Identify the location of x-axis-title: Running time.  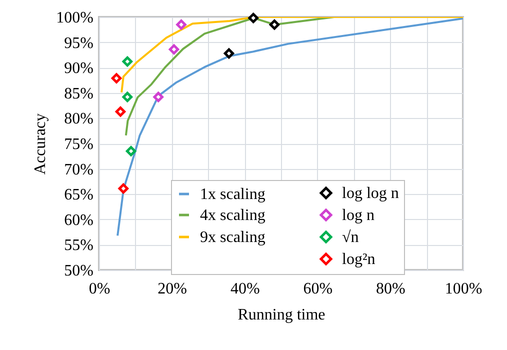
(282, 315).